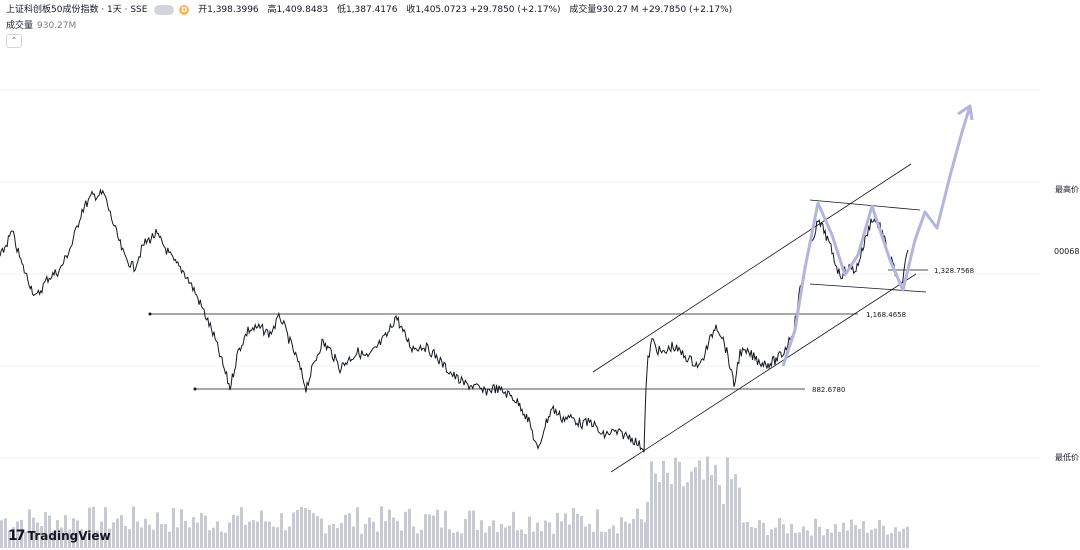 Image resolution: width=1080 pixels, height=550 pixels. I want to click on brand-name: TradingView, so click(69, 536).